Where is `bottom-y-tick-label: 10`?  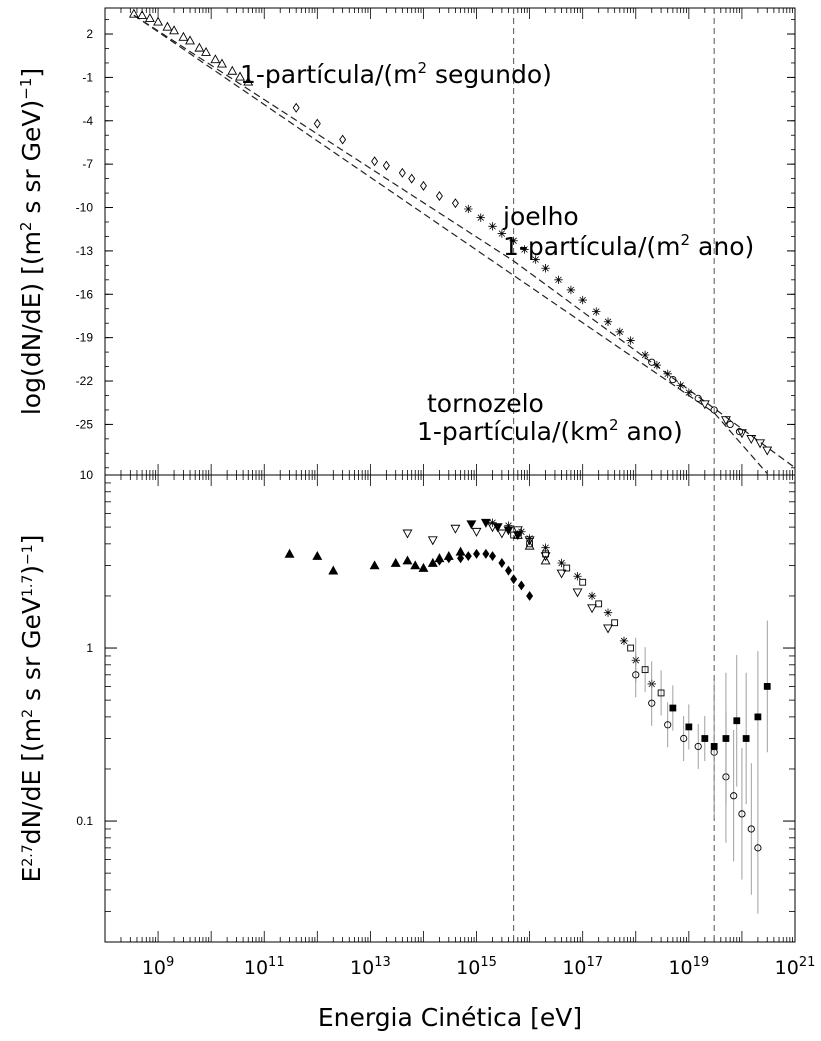 bottom-y-tick-label: 10 is located at coordinates (87, 475).